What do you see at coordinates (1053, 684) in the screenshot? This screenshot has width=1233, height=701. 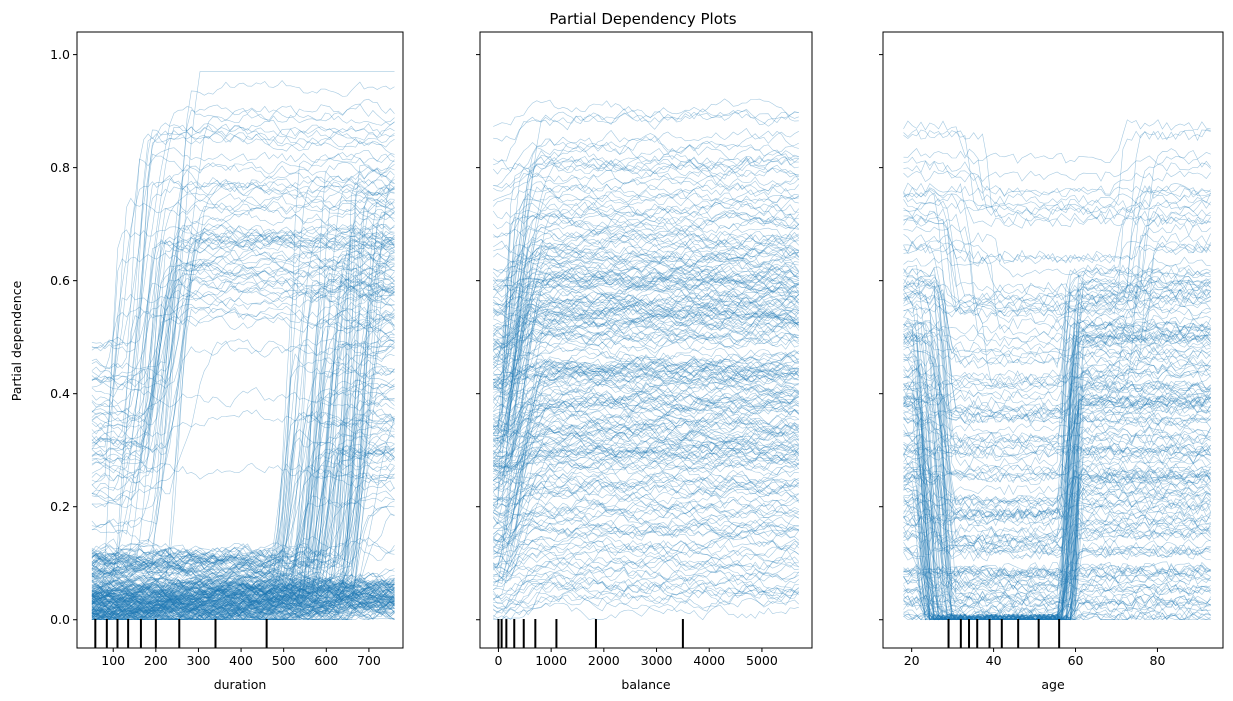 I see `x-axis-label-age: age` at bounding box center [1053, 684].